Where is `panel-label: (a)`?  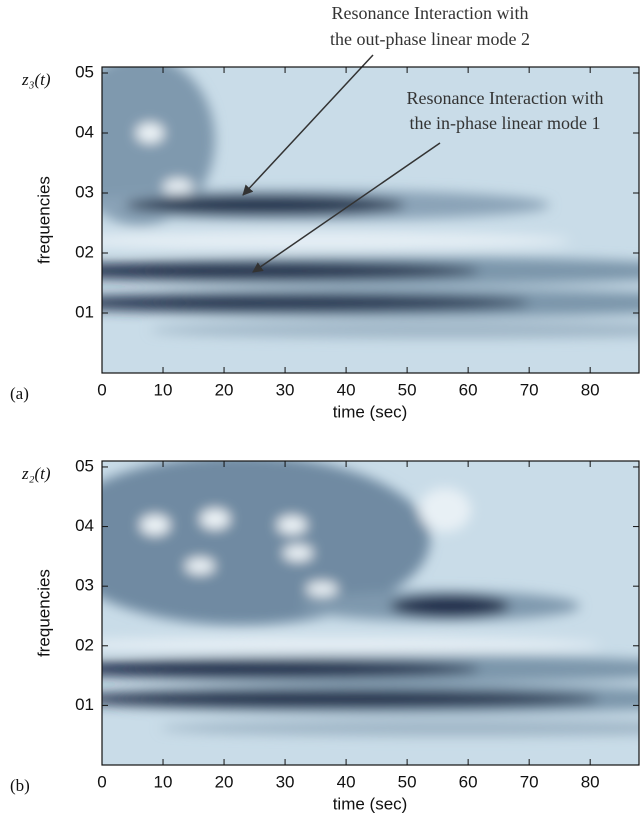 panel-label: (a) is located at coordinates (19, 393).